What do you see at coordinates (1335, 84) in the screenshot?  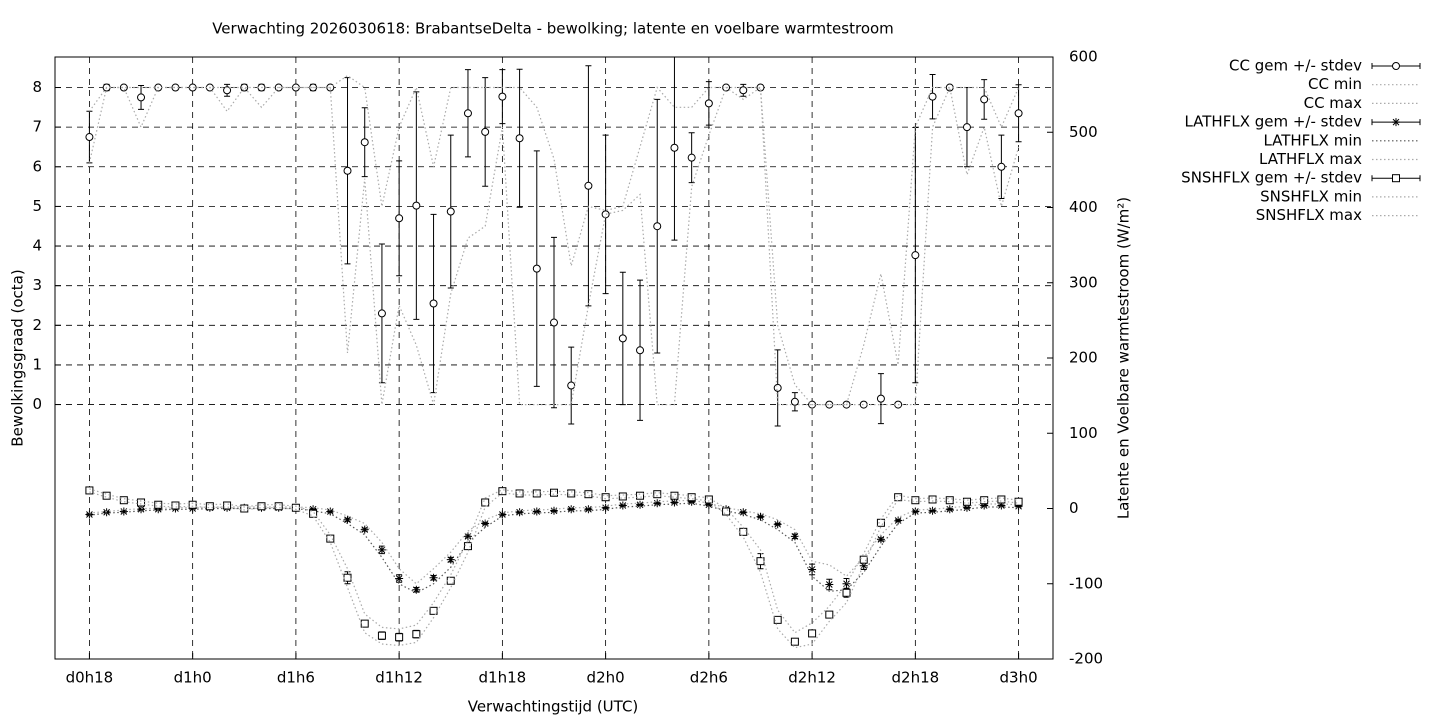 I see `legend-label: CC min` at bounding box center [1335, 84].